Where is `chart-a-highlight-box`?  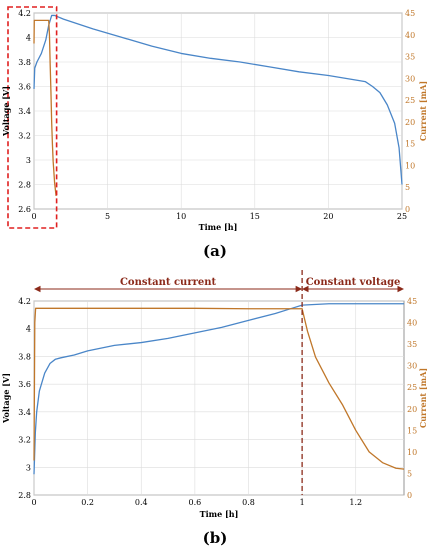
chart-a-highlight-box is located at coordinates (32, 117).